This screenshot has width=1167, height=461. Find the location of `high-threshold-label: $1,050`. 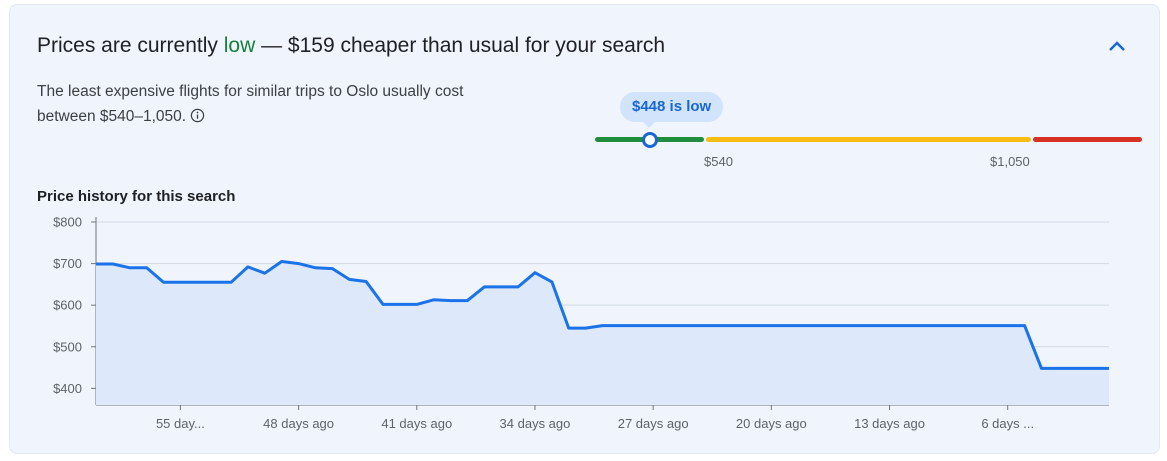

high-threshold-label: $1,050 is located at coordinates (1010, 161).